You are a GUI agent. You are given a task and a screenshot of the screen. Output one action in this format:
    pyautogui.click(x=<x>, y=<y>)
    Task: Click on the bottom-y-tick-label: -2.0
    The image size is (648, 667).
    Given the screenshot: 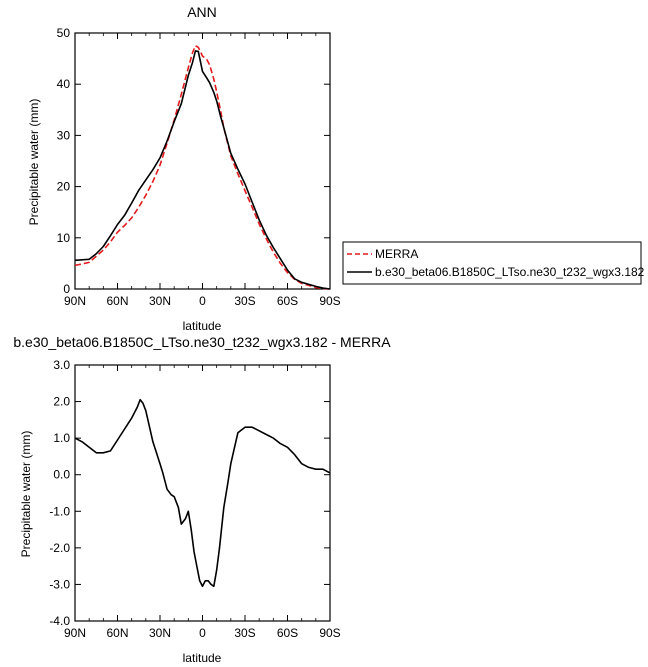 What is the action you would take?
    pyautogui.click(x=59, y=548)
    